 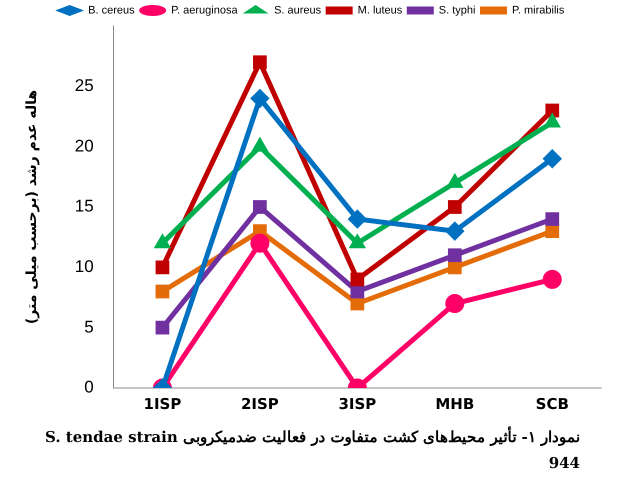 What do you see at coordinates (538, 10) in the screenshot?
I see `legend-label: P. mirabilis` at bounding box center [538, 10].